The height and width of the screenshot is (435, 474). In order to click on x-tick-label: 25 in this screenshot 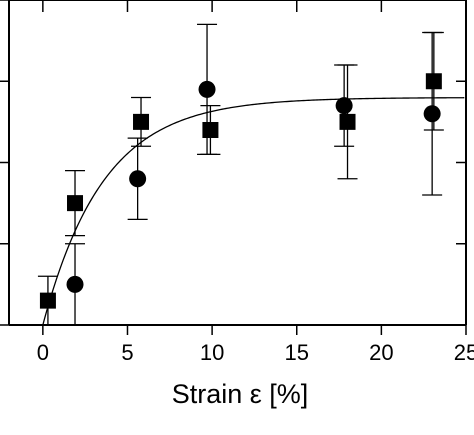, I will do `click(464, 352)`.